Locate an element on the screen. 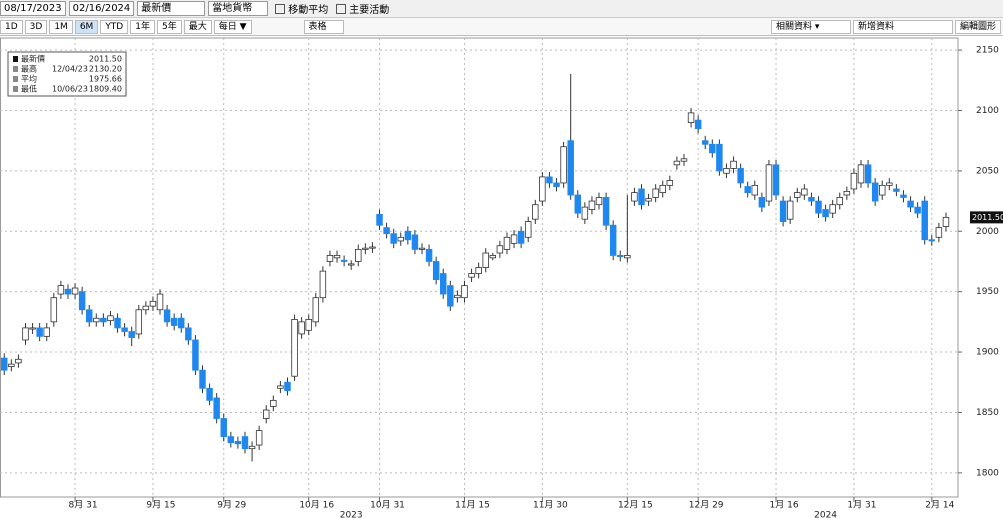 Image resolution: width=1003 pixels, height=518 pixels. checkbox: 移動平均 is located at coordinates (301, 8).